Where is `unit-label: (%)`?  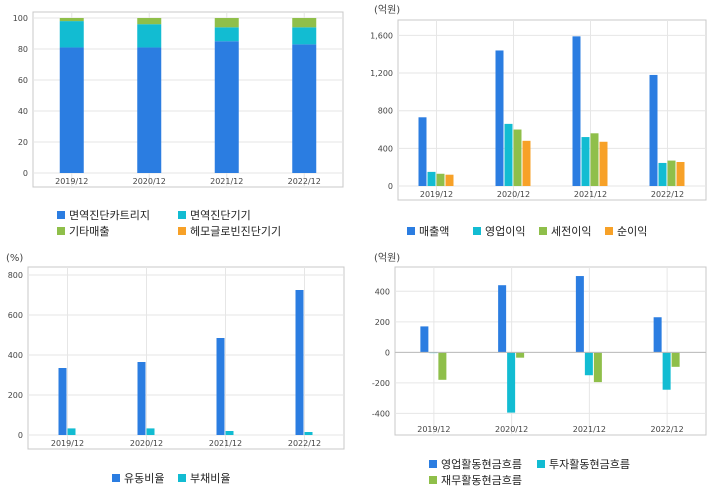 unit-label: (%) is located at coordinates (14, 258).